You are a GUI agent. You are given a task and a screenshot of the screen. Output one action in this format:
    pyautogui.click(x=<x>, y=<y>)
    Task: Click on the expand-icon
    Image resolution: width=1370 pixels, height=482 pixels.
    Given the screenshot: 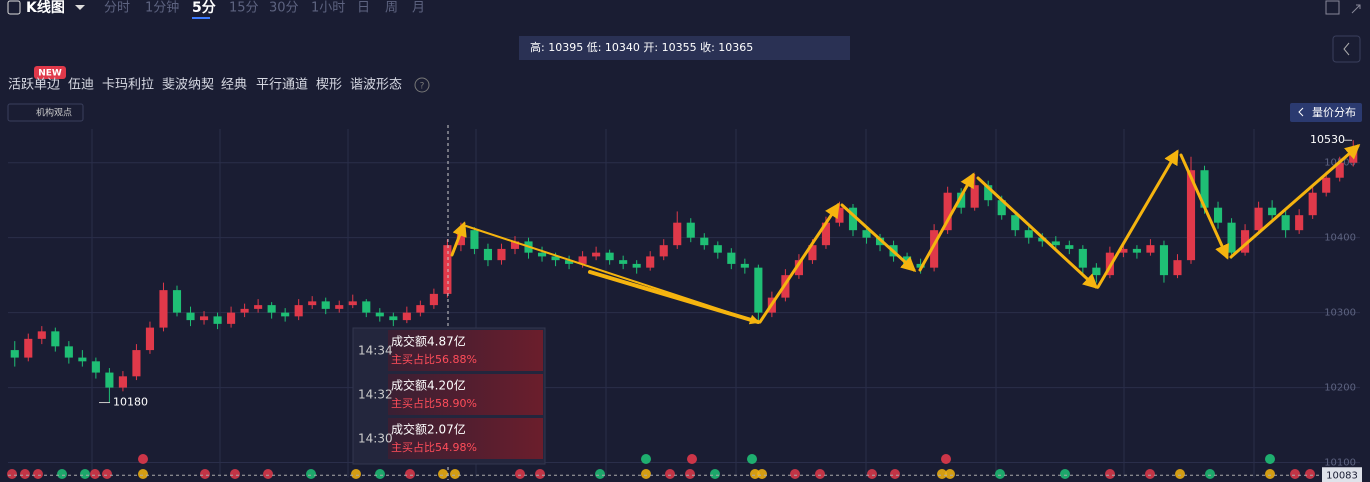 What is the action you would take?
    pyautogui.click(x=1356, y=9)
    